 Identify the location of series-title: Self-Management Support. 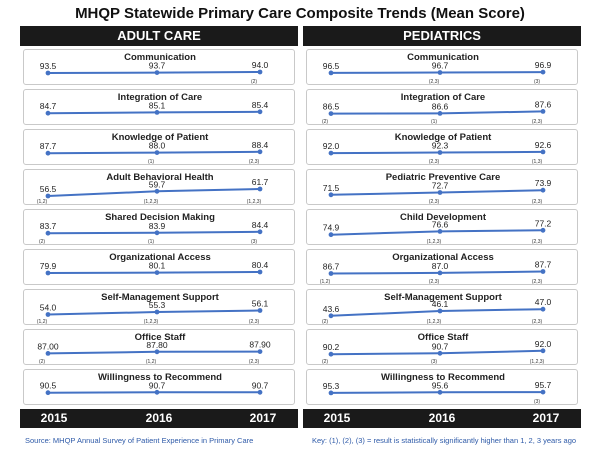
(443, 297).